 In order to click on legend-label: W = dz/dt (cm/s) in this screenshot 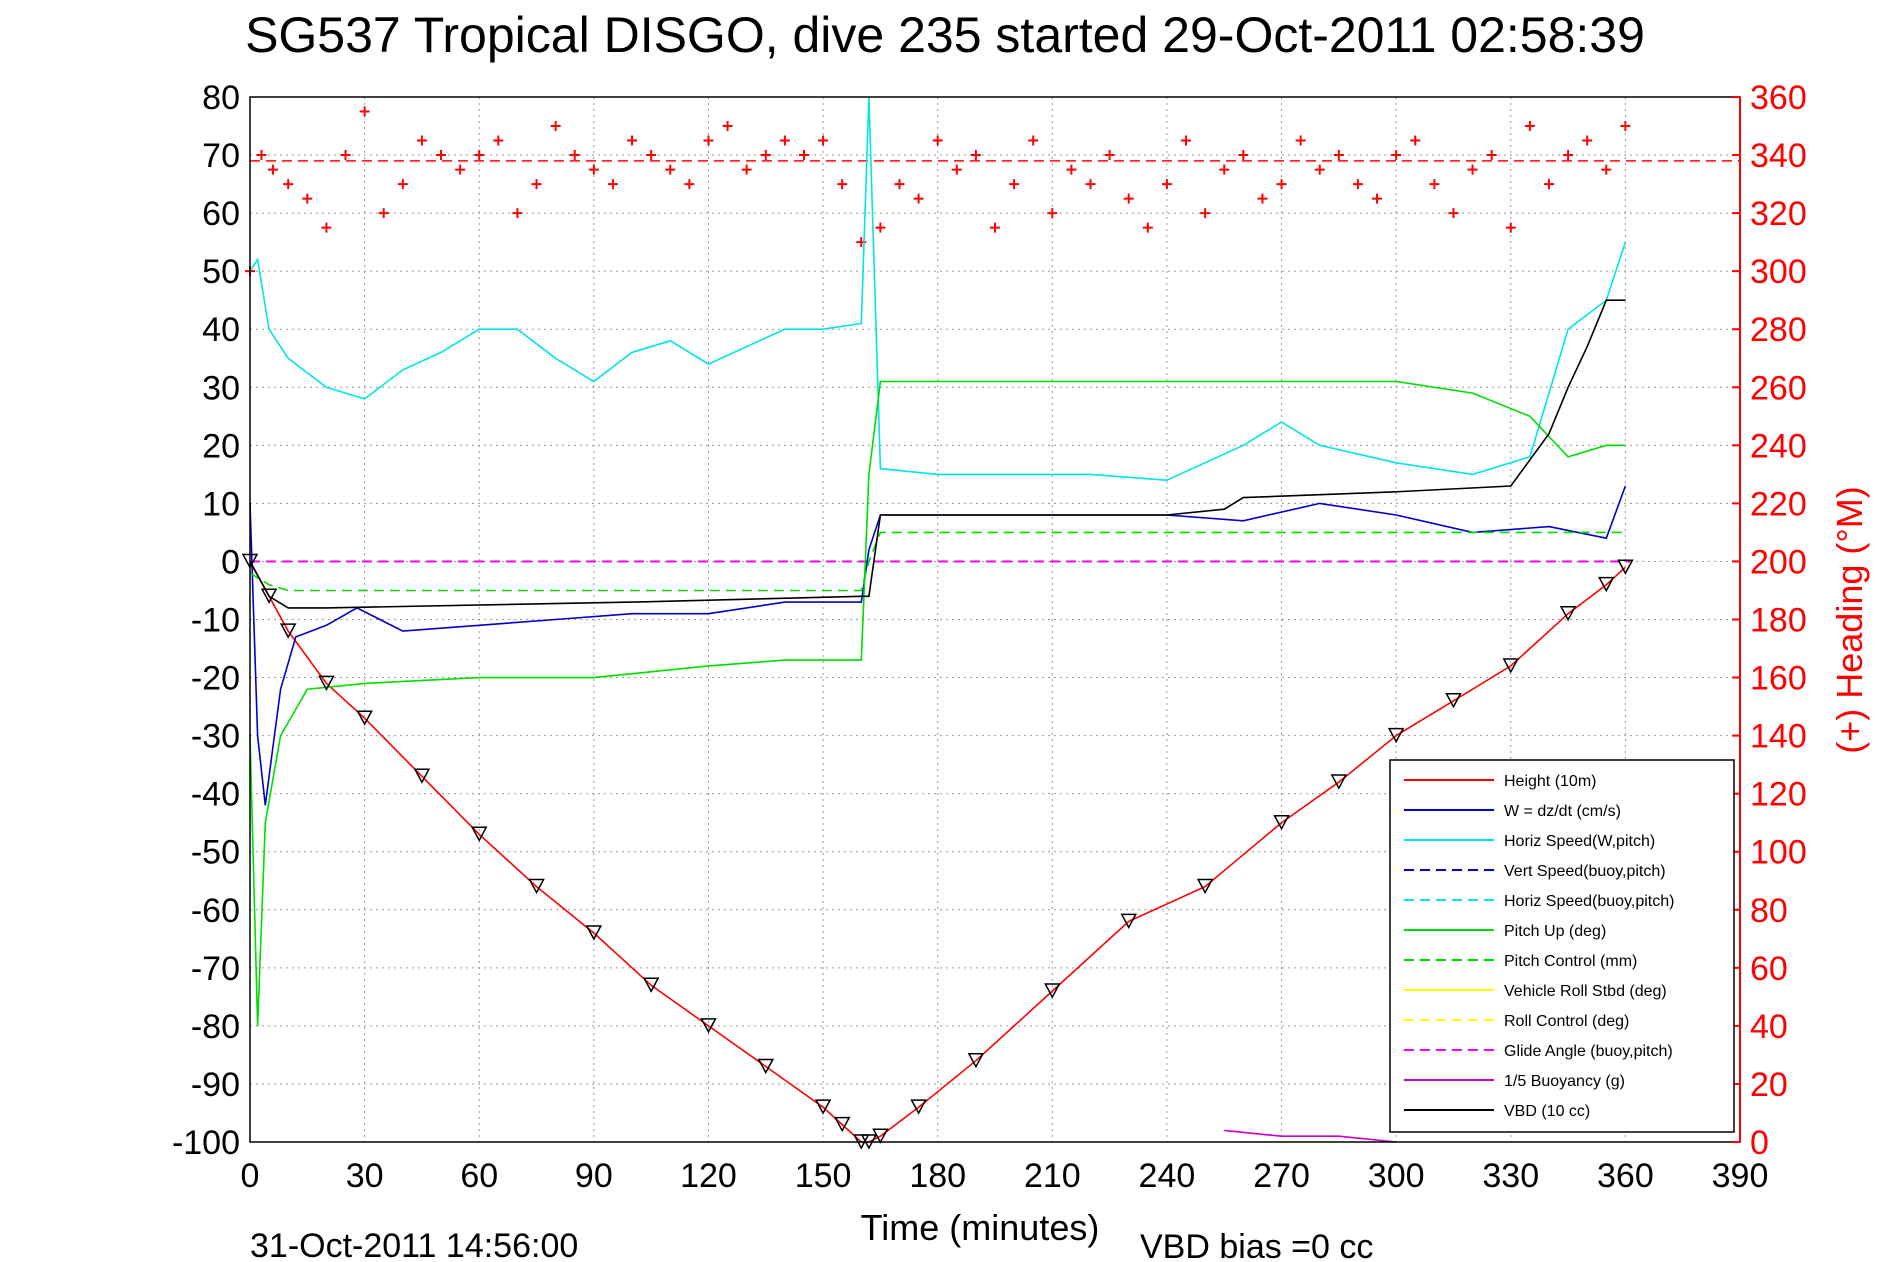, I will do `click(1562, 811)`.